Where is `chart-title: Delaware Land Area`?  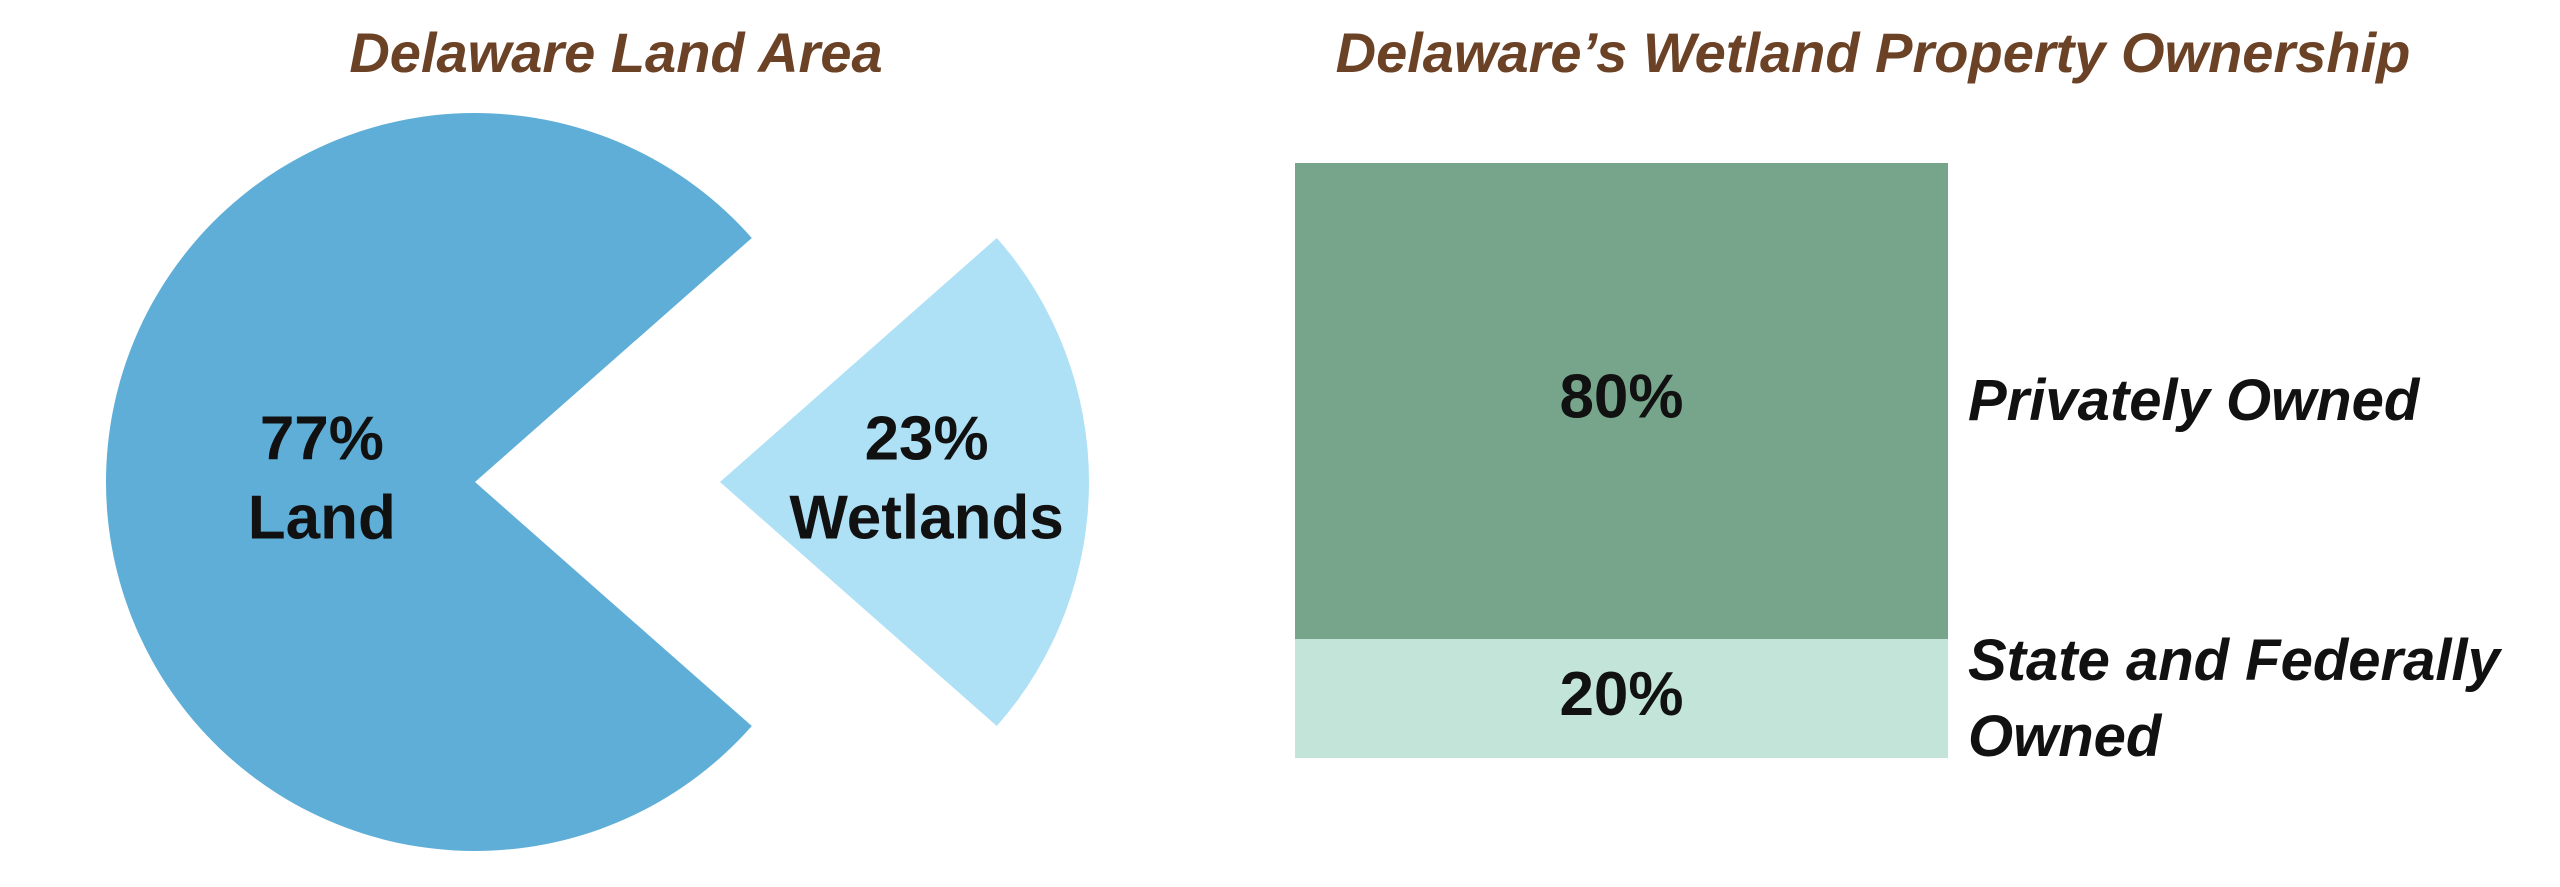
chart-title: Delaware Land Area is located at coordinates (615, 52).